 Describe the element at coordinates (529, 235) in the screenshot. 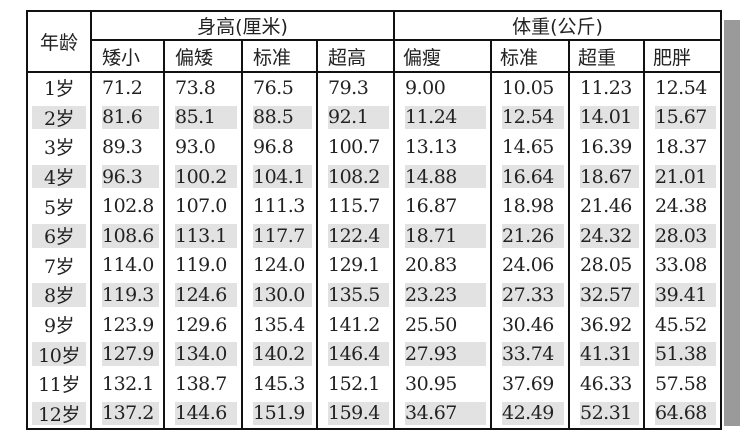

I see `value-cell: 21.26` at that location.